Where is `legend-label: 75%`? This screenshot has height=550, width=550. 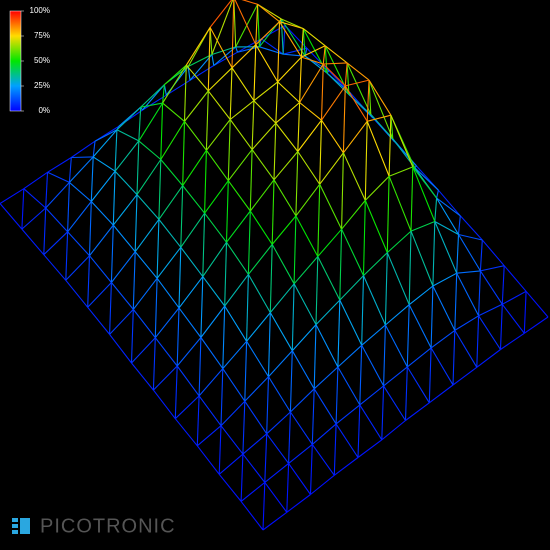 legend-label: 75% is located at coordinates (42, 35).